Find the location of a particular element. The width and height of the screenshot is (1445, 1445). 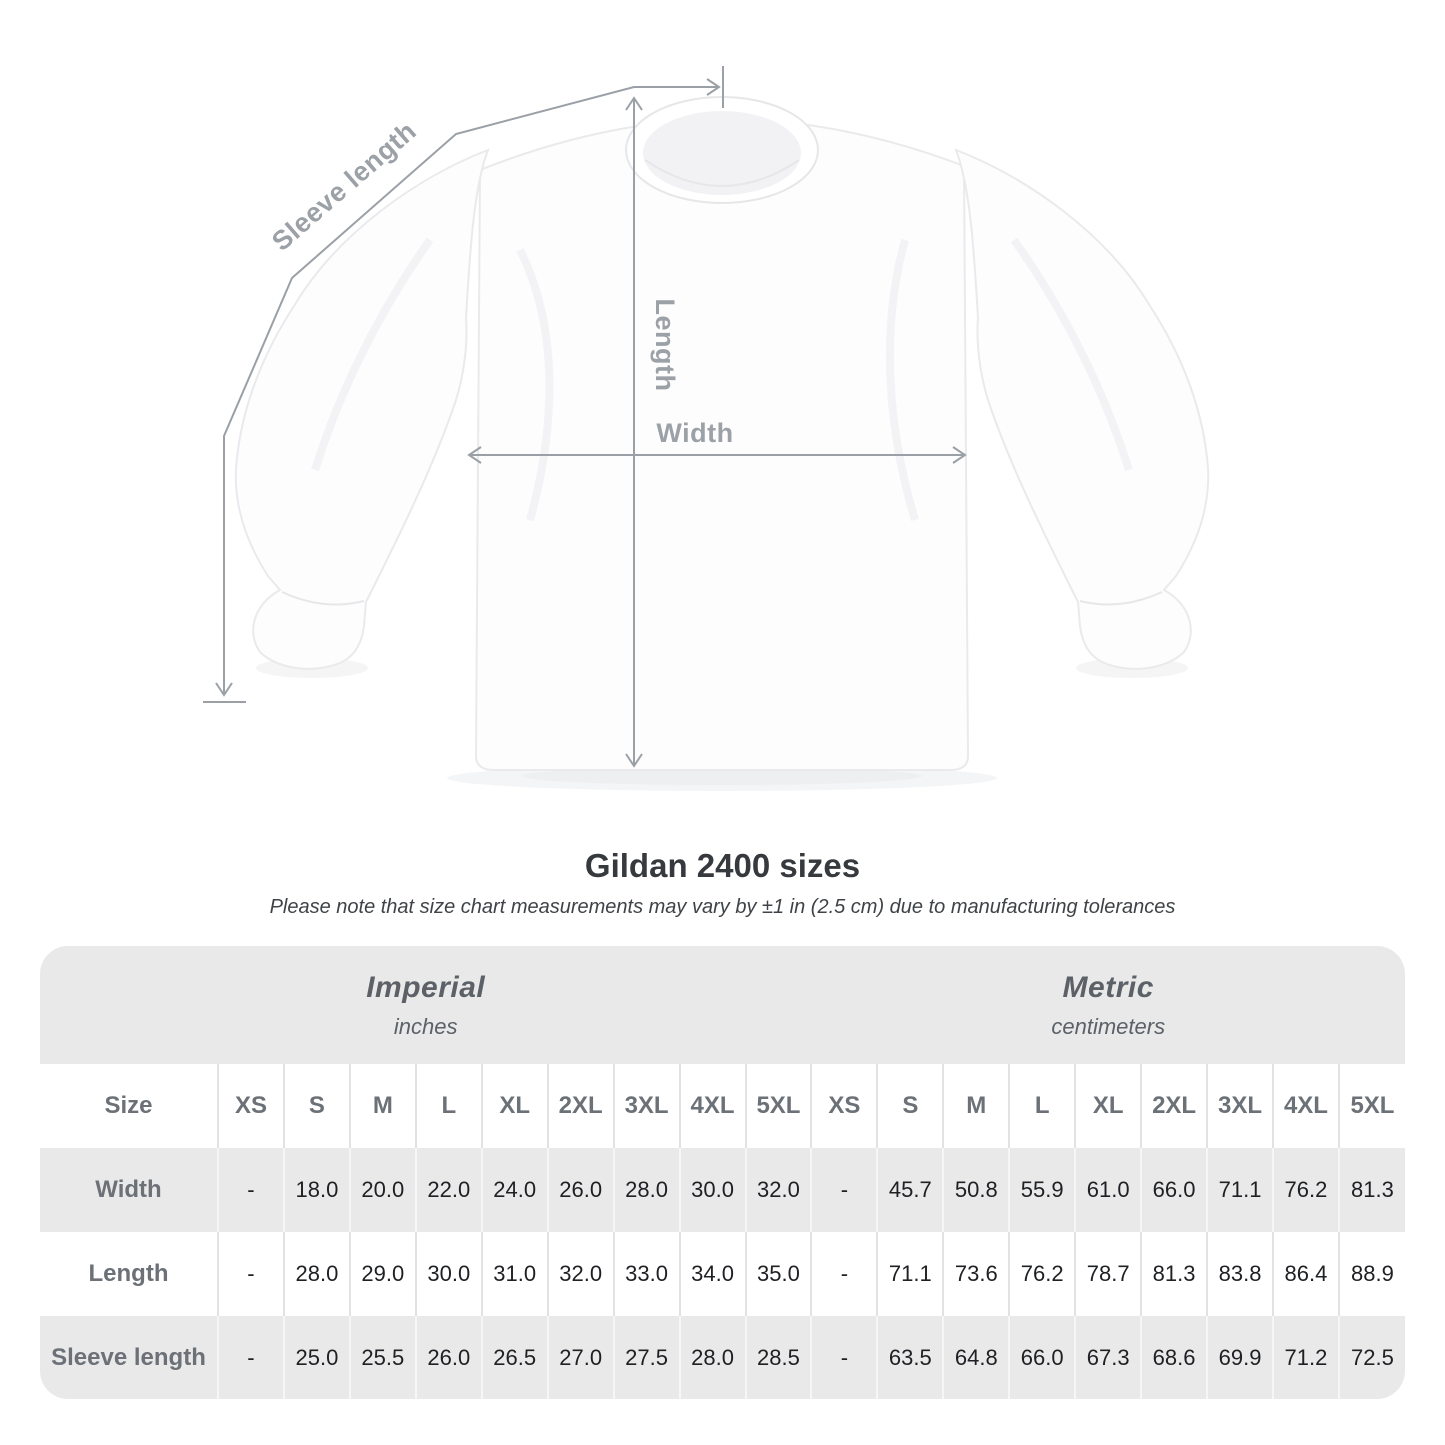

measurement-cell: 25.5 is located at coordinates (382, 1357).